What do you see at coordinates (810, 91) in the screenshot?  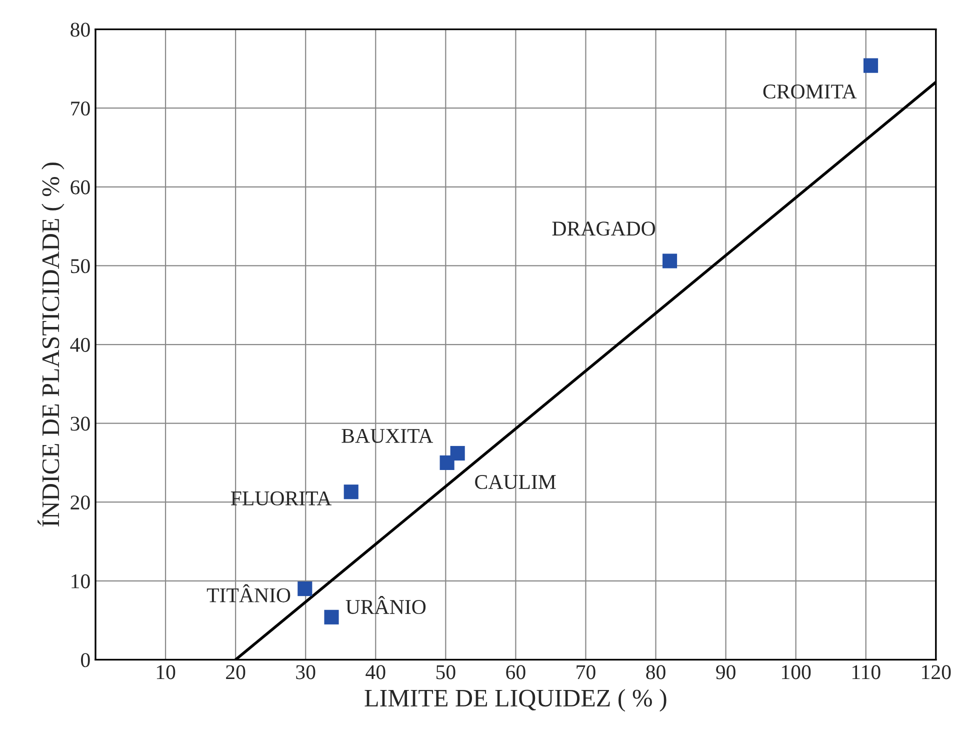 I see `annotation: CROMITA` at bounding box center [810, 91].